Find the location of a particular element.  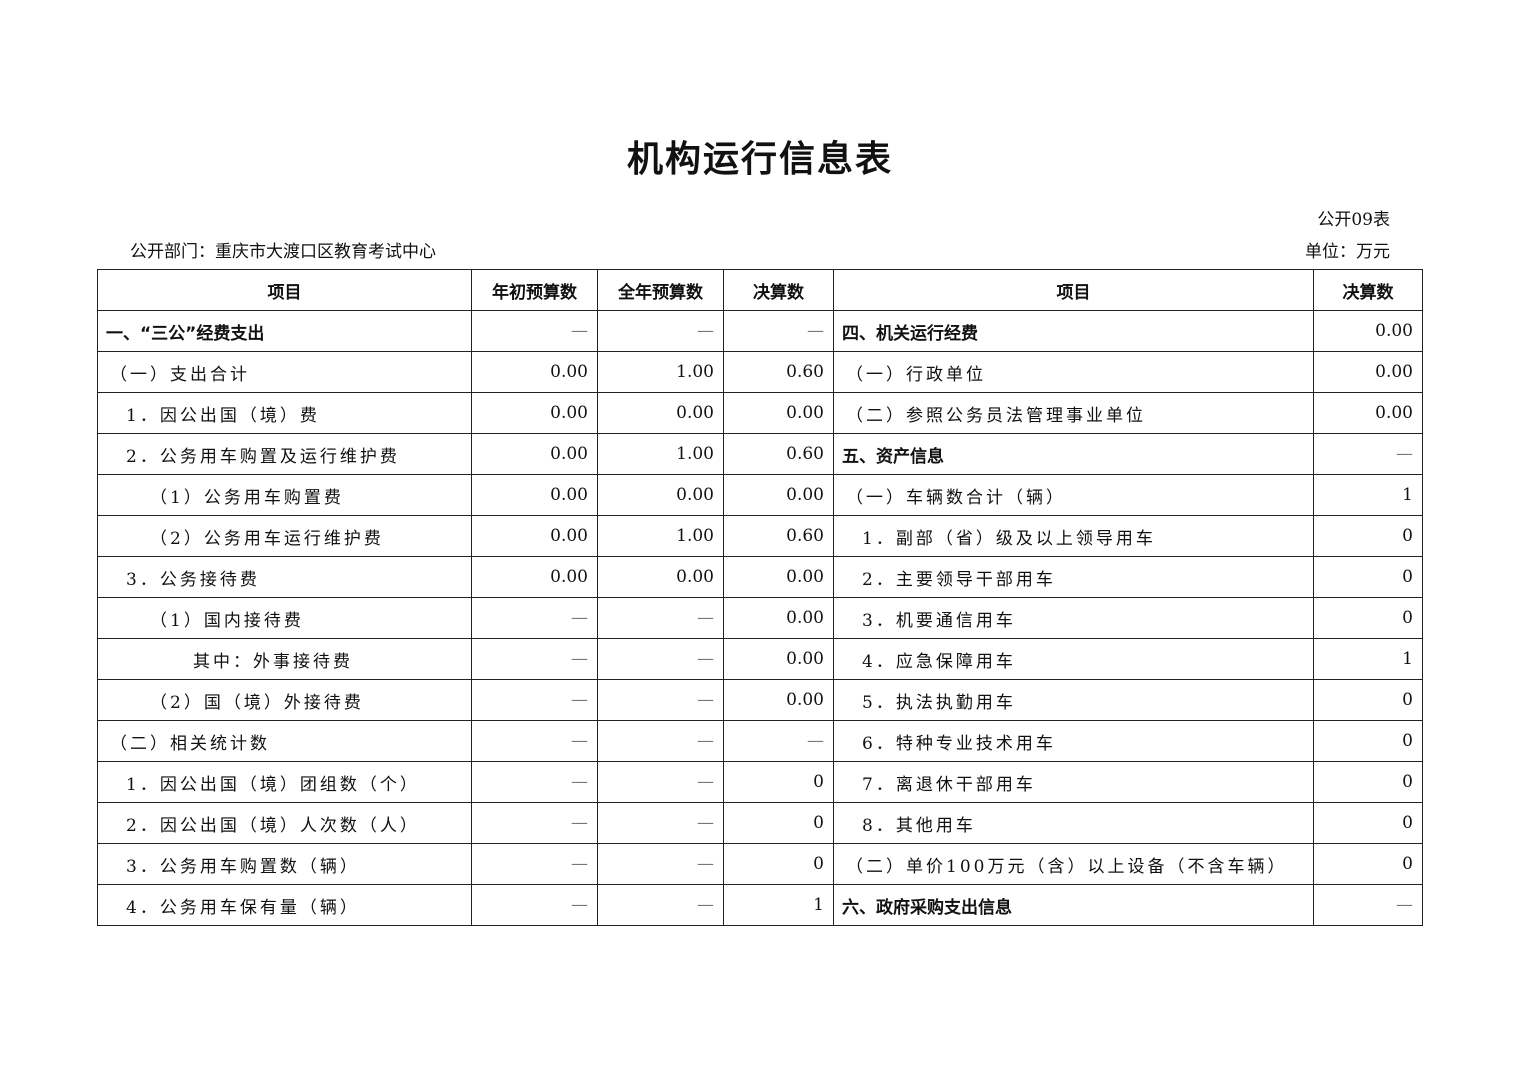

table-row: 2．因公出国（境）人次数（人） — —0 8．其他用车 0 is located at coordinates (760, 823).